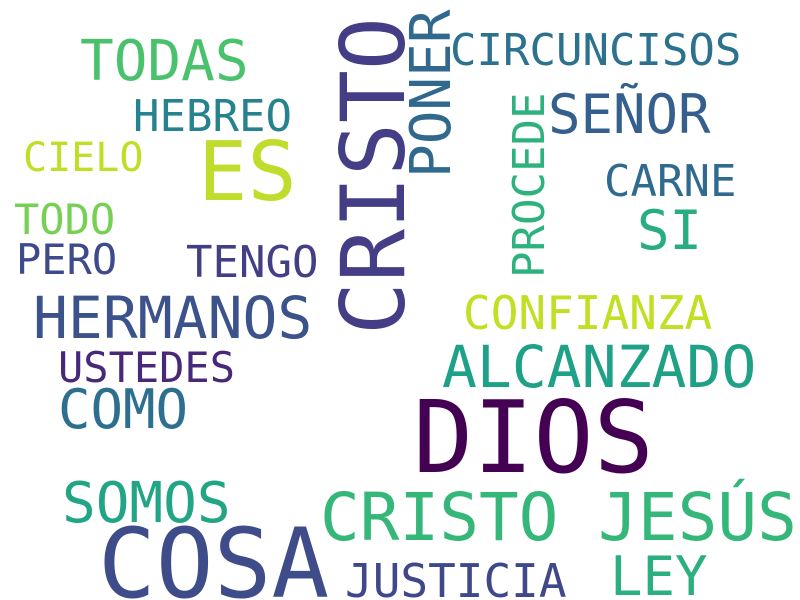  Describe the element at coordinates (65, 219) in the screenshot. I see `word-todo: TODO` at that location.